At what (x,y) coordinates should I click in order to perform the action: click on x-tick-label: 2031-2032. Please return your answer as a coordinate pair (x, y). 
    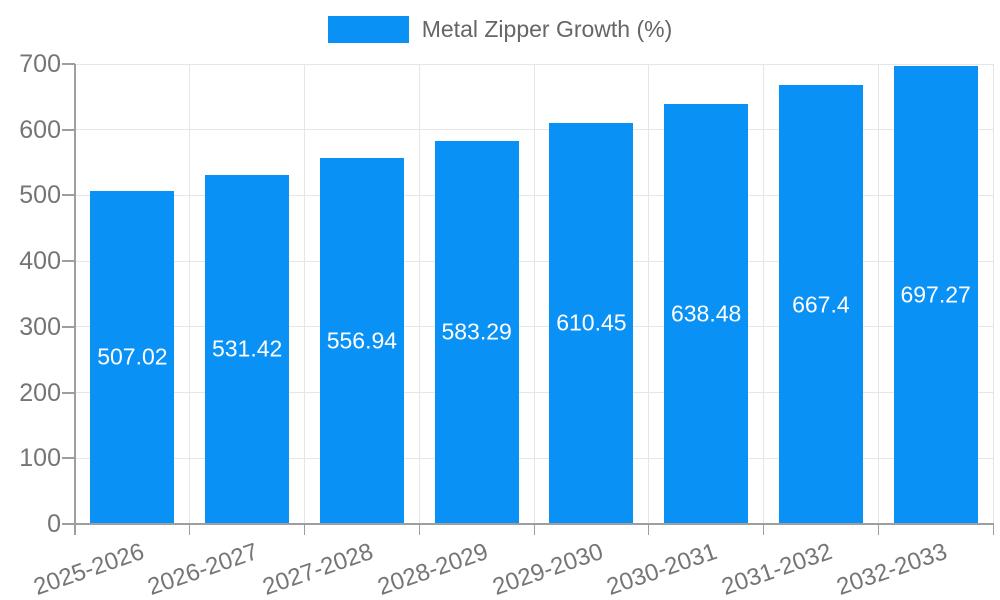
    Looking at the image, I should click on (777, 569).